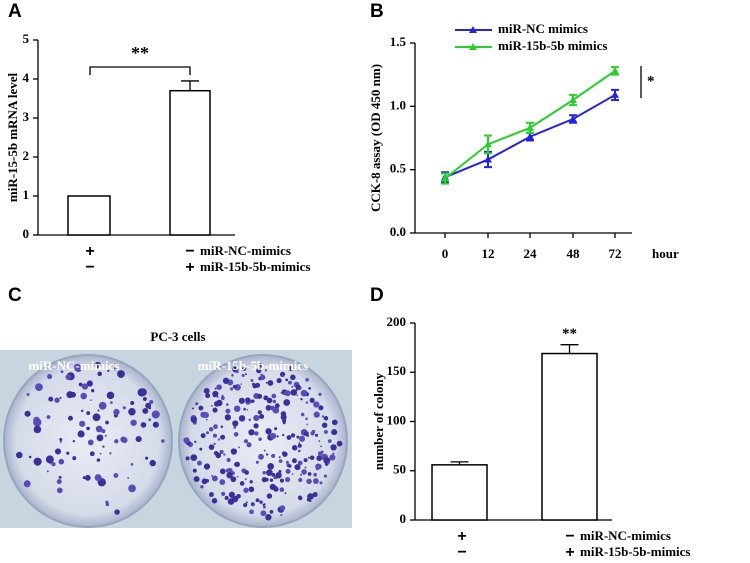  Describe the element at coordinates (74, 365) in the screenshot. I see `plate-label: miR-NC-mimics` at that location.